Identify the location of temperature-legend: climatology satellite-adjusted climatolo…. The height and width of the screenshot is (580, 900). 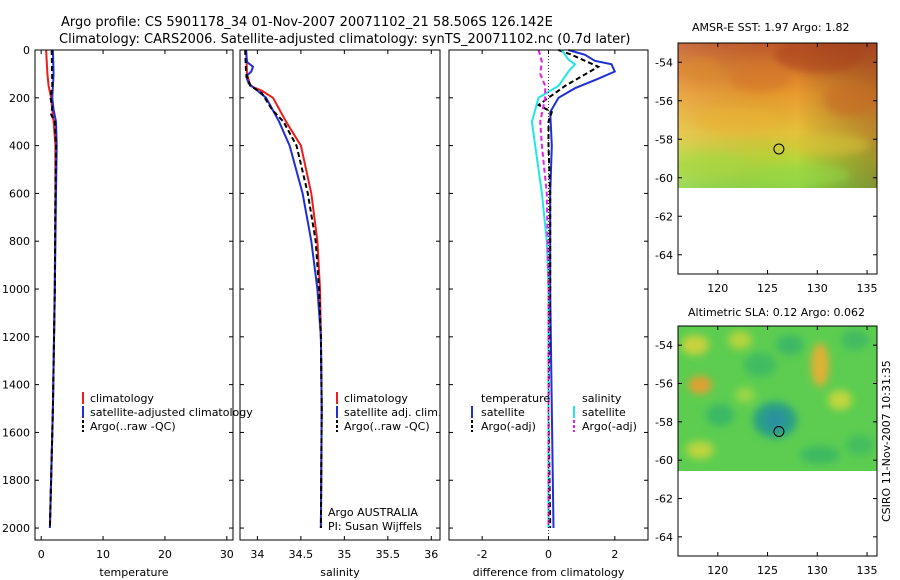
(167, 412).